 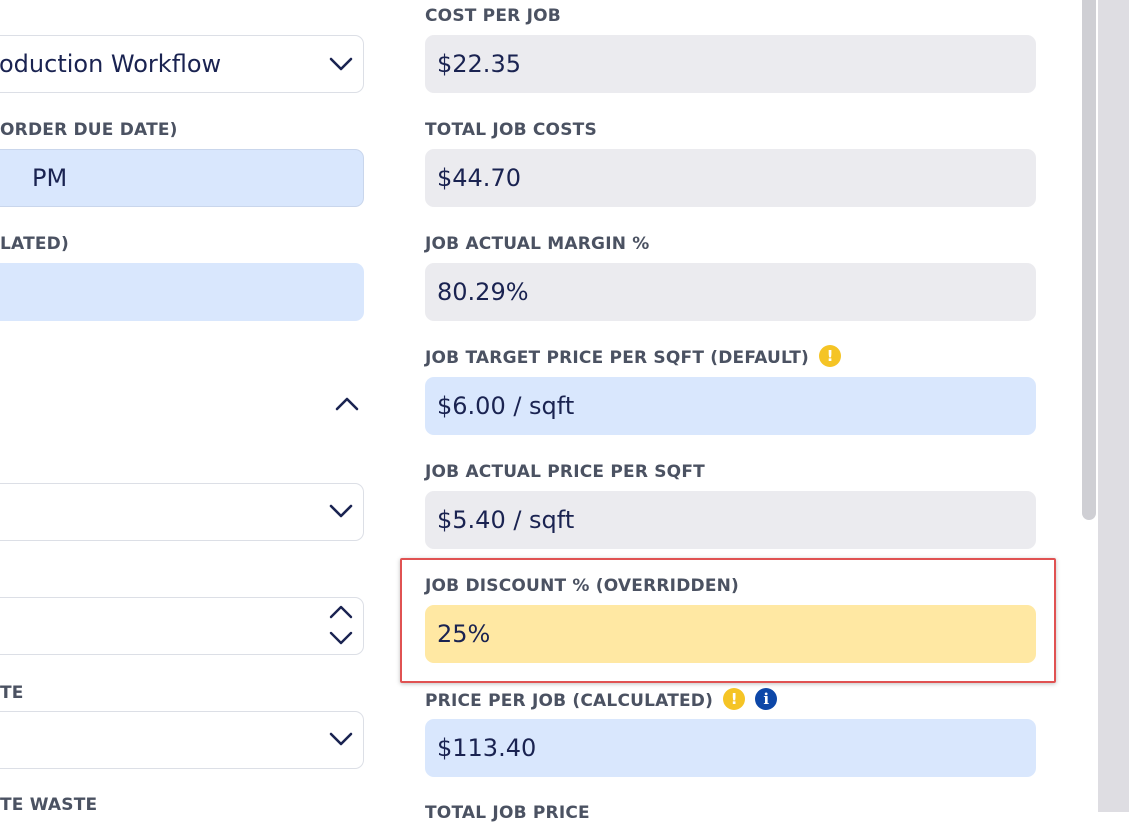 What do you see at coordinates (730, 64) in the screenshot?
I see `cost-per-job-field: $22.35` at bounding box center [730, 64].